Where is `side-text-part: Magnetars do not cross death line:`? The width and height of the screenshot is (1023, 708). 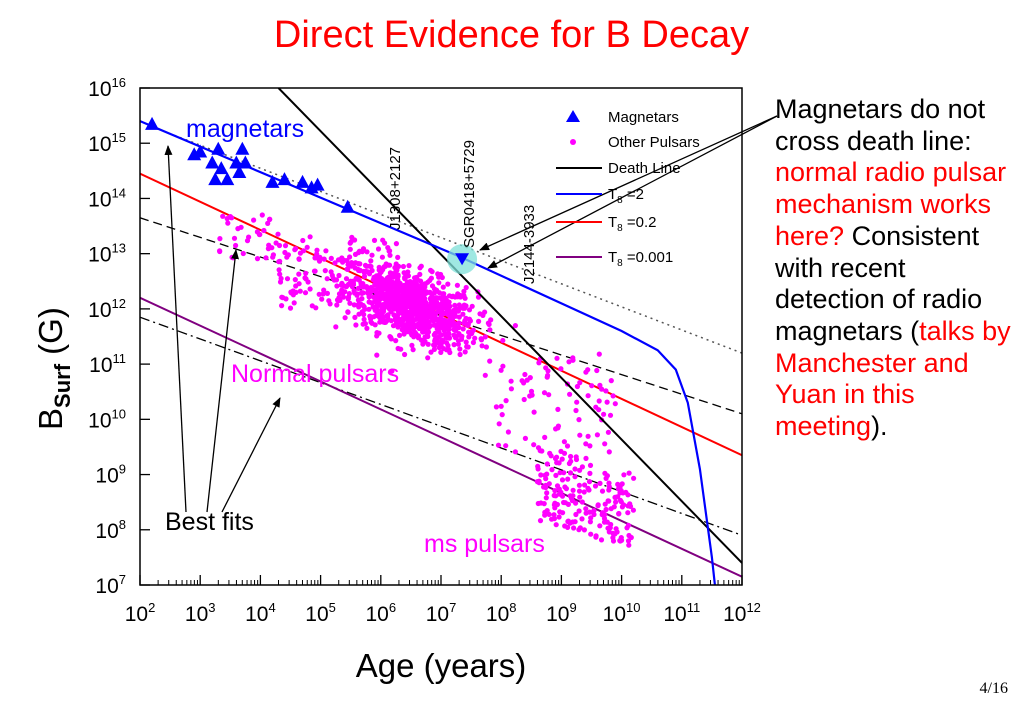 side-text-part: Magnetars do not cross death line: is located at coordinates (880, 125).